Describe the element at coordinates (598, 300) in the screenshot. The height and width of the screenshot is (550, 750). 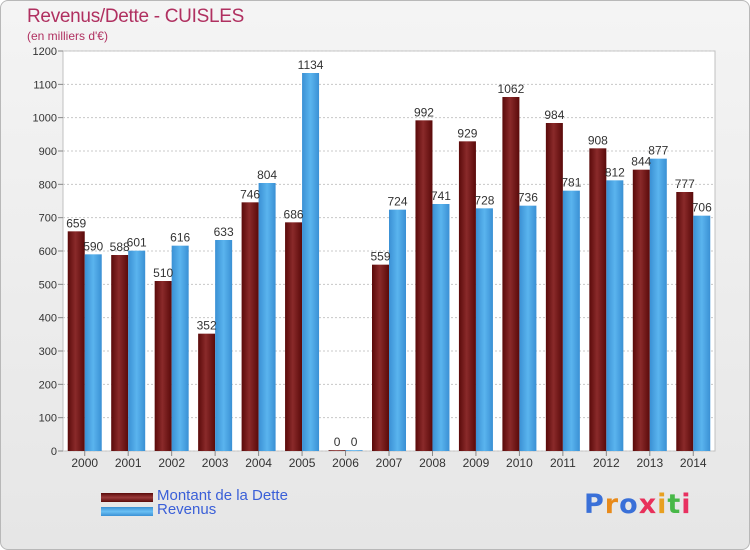
I see `bar-dette-2012` at that location.